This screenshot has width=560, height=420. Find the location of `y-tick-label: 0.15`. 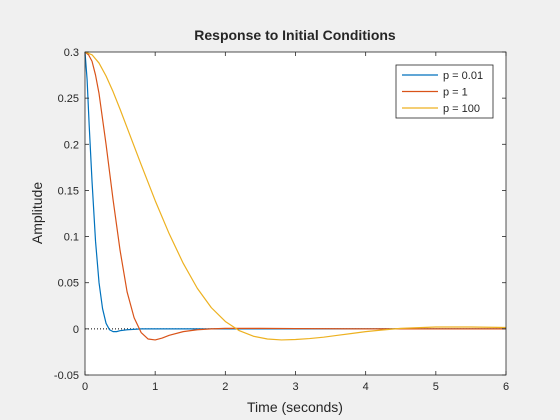

y-tick-label: 0.15 is located at coordinates (68, 191).